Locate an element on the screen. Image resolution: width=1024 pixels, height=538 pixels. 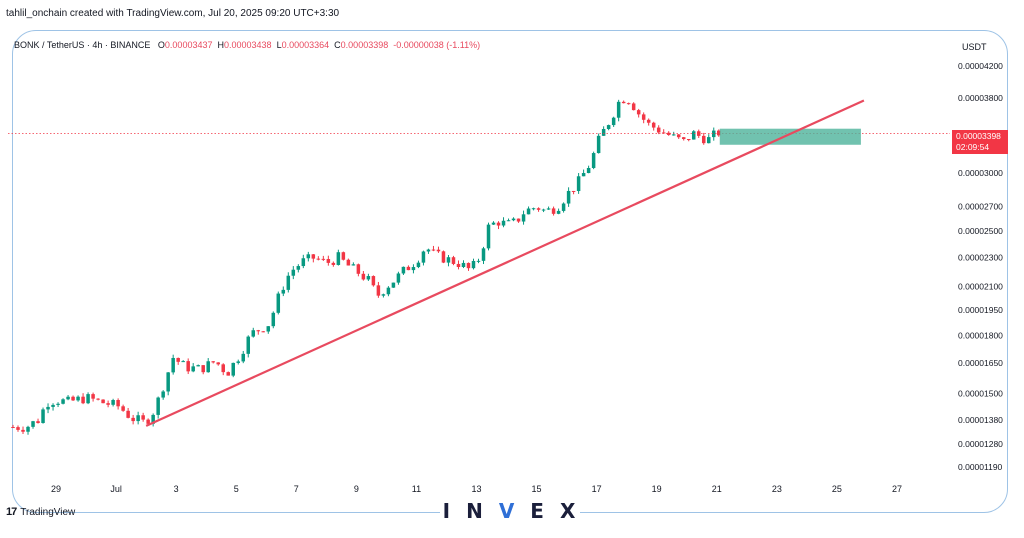
close-value: 0.00003398 is located at coordinates (364, 45).